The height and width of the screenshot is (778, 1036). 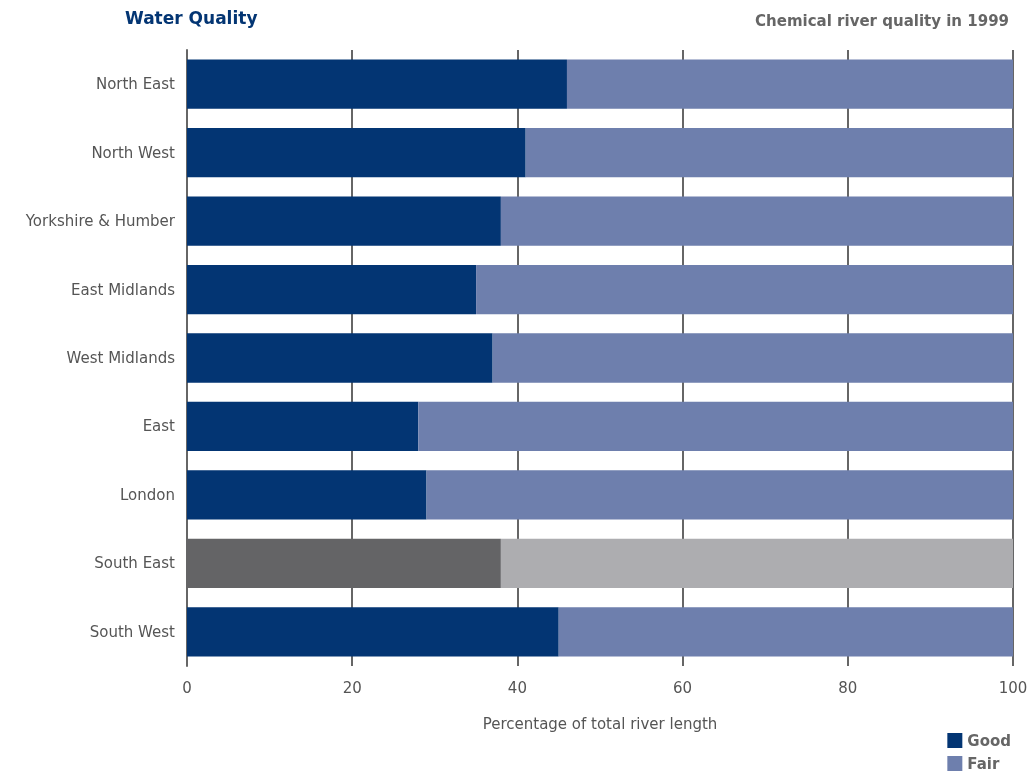 What do you see at coordinates (135, 563) in the screenshot?
I see `y-tick-label: South East` at bounding box center [135, 563].